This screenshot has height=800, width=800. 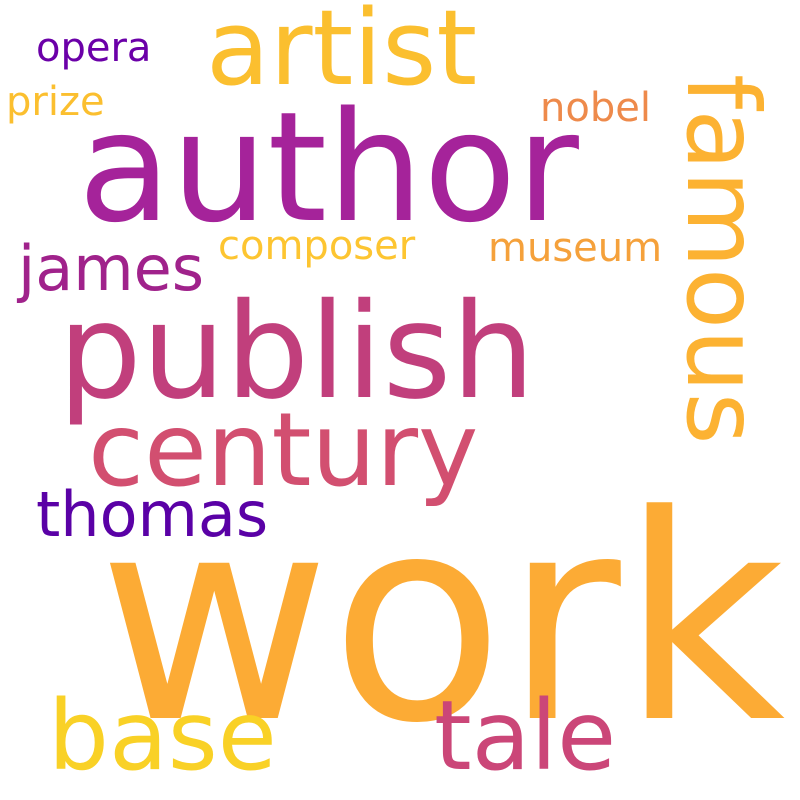 What do you see at coordinates (94, 48) in the screenshot?
I see `word-opera: opera` at bounding box center [94, 48].